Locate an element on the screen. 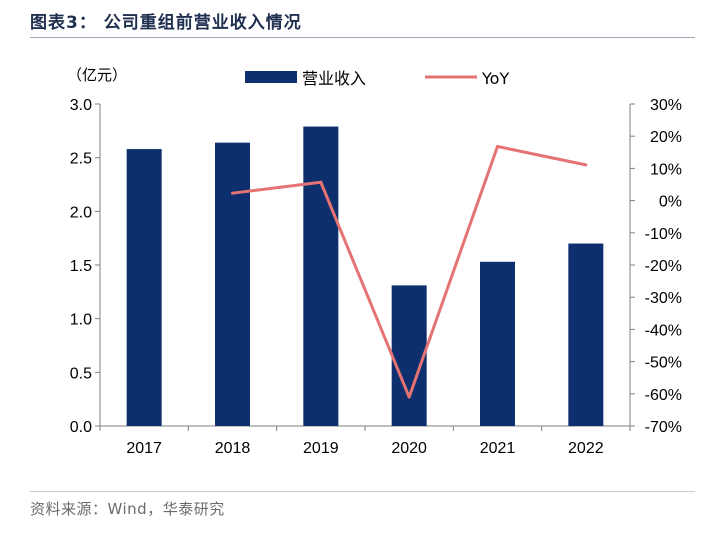  right-tick-label: 0% is located at coordinates (670, 202).